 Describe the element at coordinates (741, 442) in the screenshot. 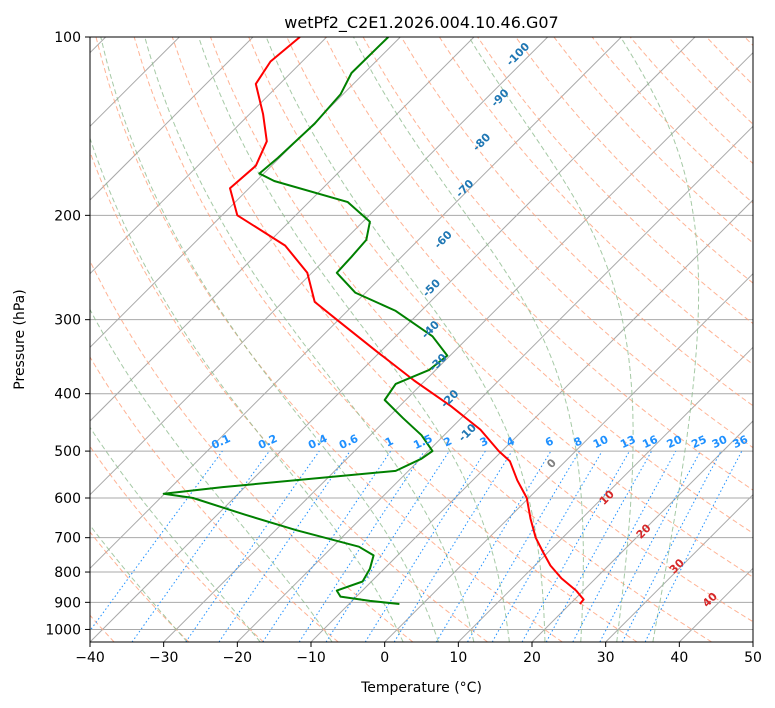

I see `mixing-ratio-label: 36` at that location.